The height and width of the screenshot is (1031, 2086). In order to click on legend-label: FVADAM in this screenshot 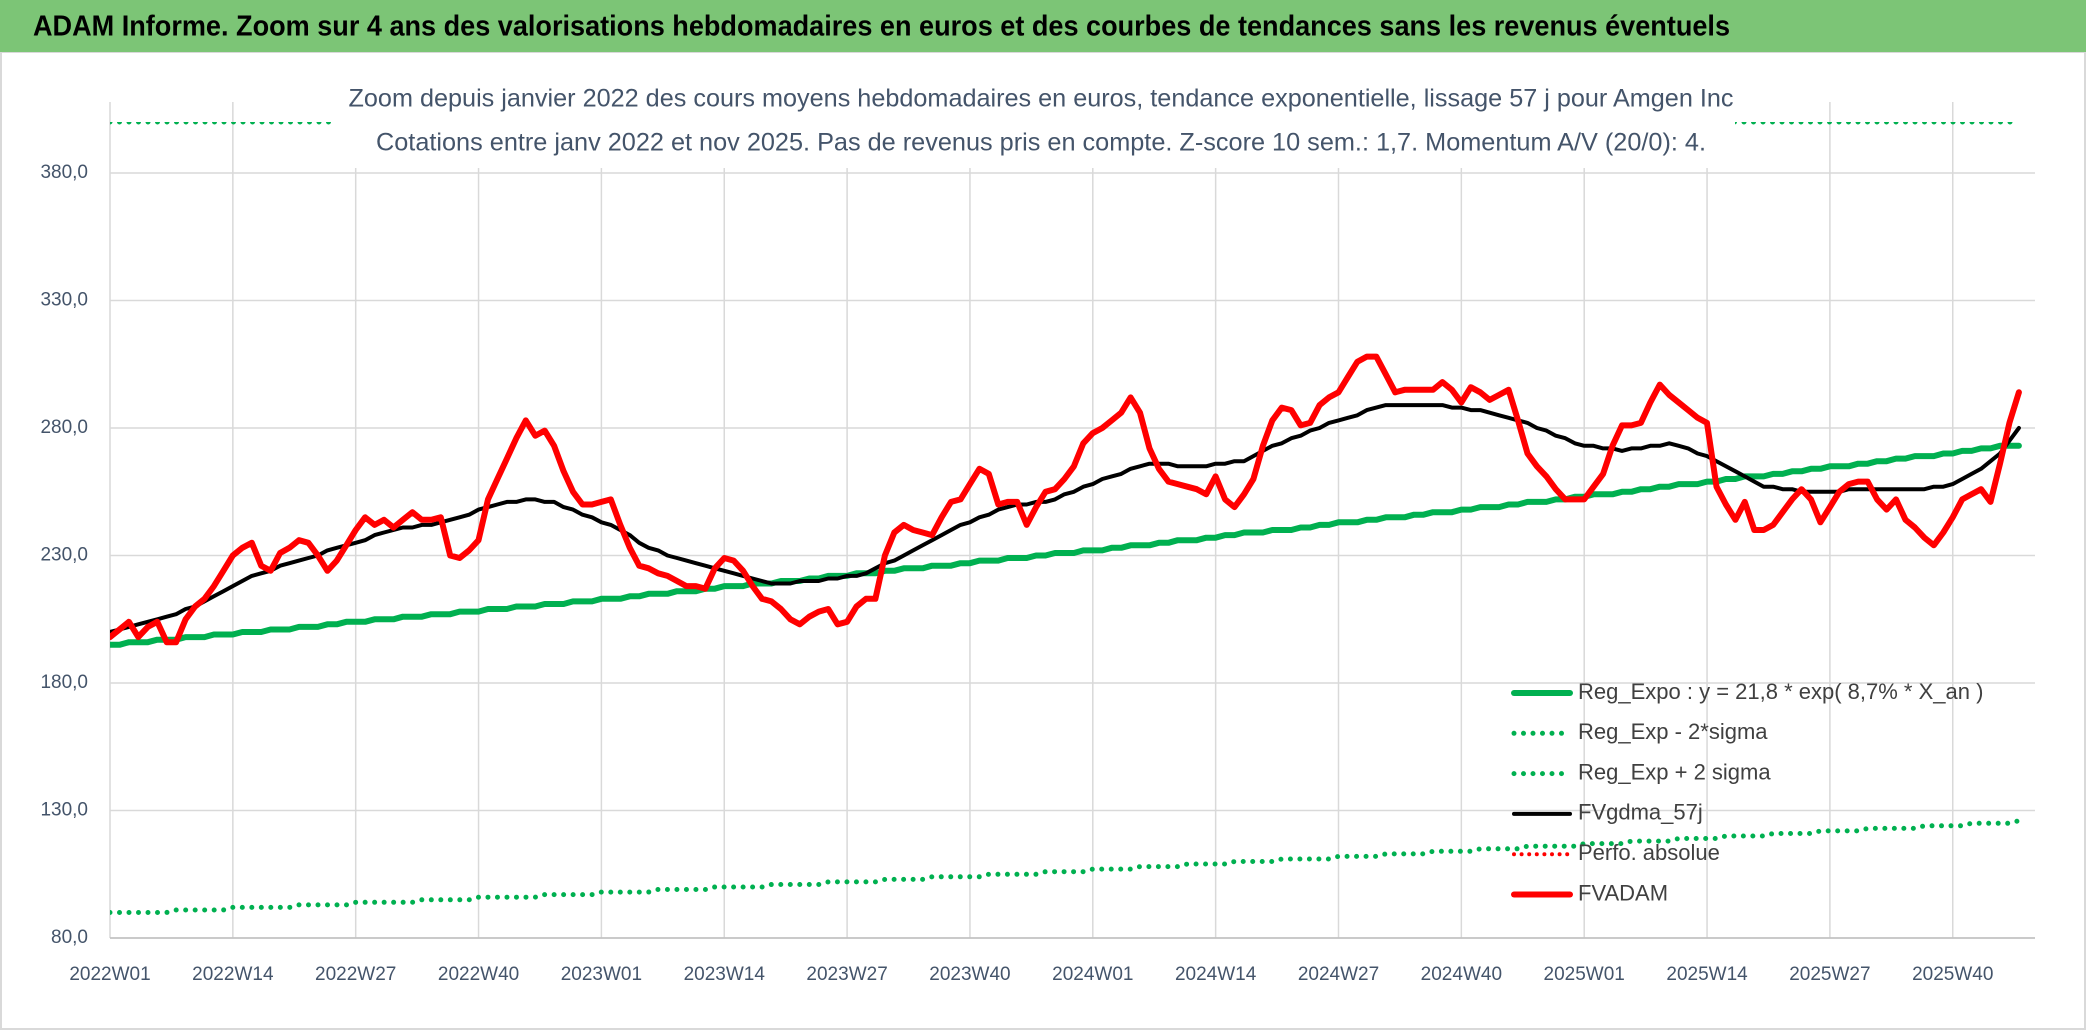, I will do `click(1623, 892)`.